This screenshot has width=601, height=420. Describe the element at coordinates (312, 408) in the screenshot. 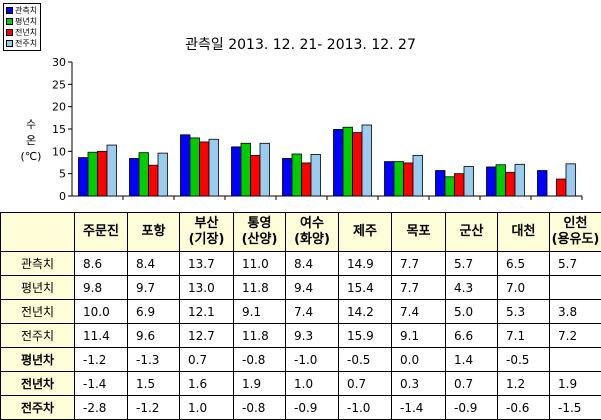

I see `table-cell: -0.9` at that location.